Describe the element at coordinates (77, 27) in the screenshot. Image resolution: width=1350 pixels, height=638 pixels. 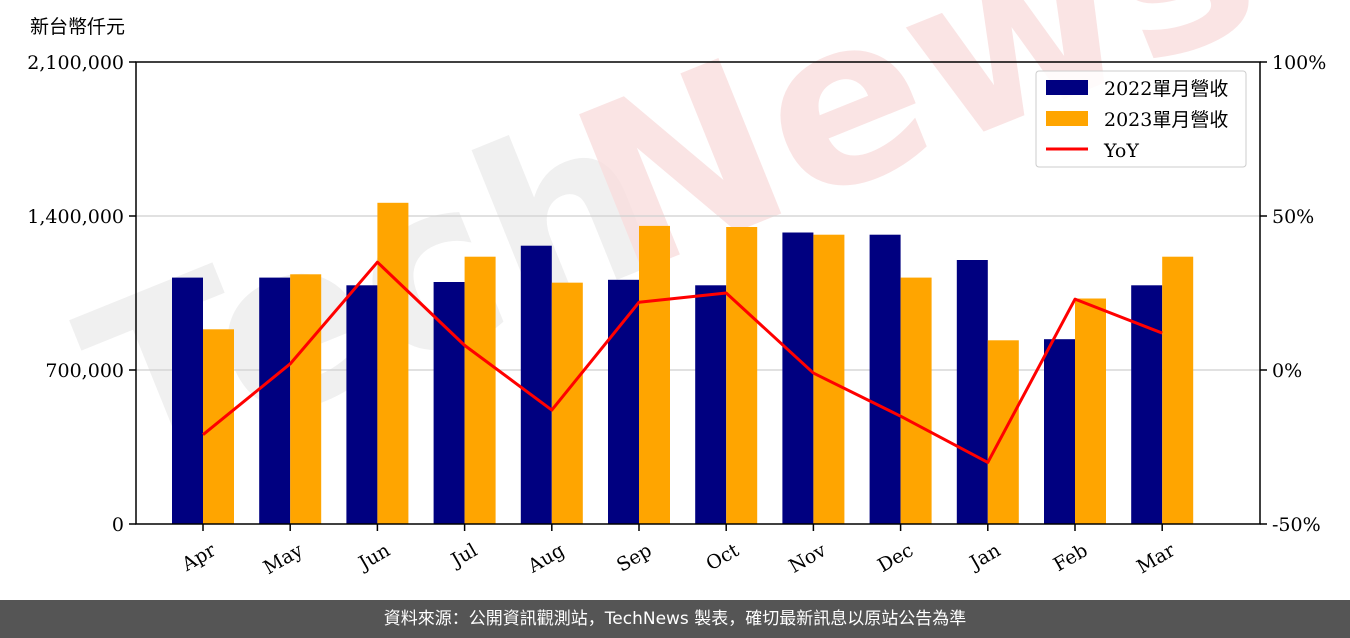
I see `y-axis-unit-label: 新台幣仟元` at that location.